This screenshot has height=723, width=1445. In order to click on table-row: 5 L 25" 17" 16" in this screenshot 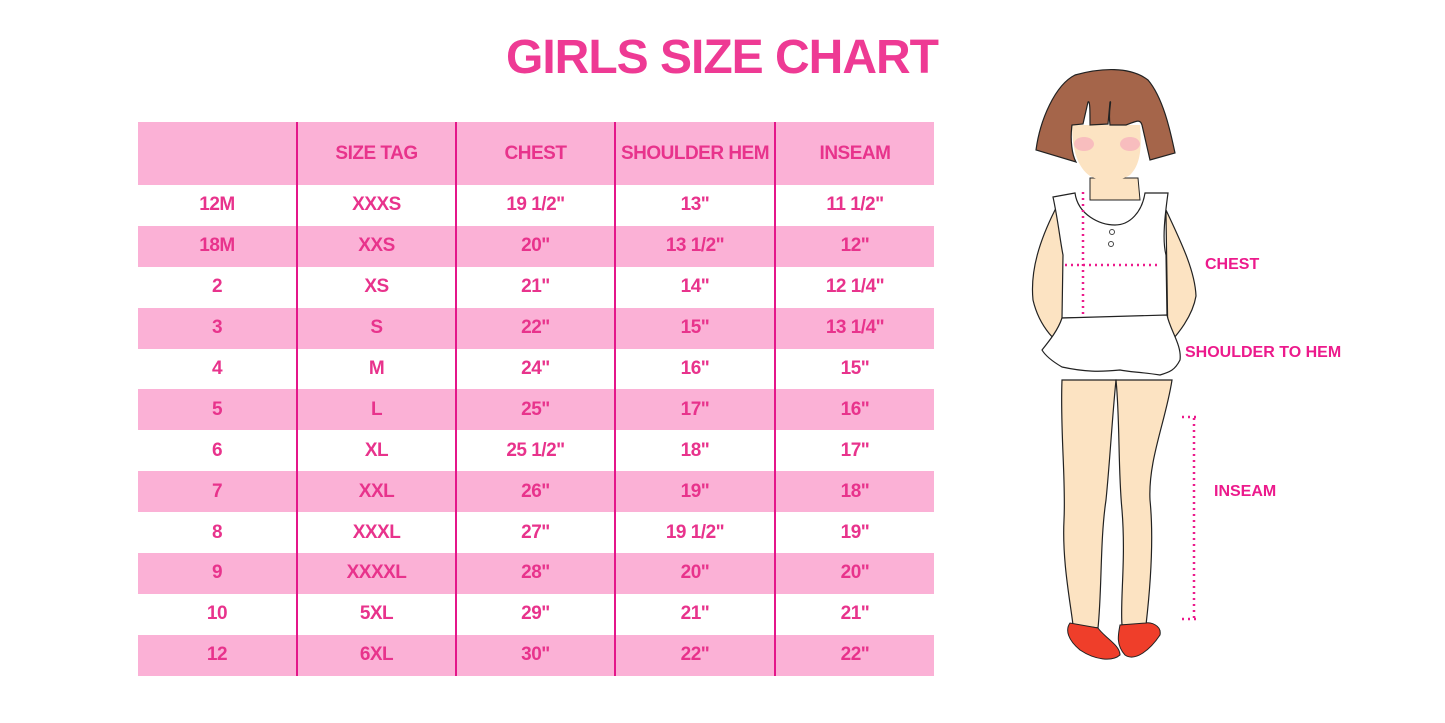, I will do `click(536, 410)`.